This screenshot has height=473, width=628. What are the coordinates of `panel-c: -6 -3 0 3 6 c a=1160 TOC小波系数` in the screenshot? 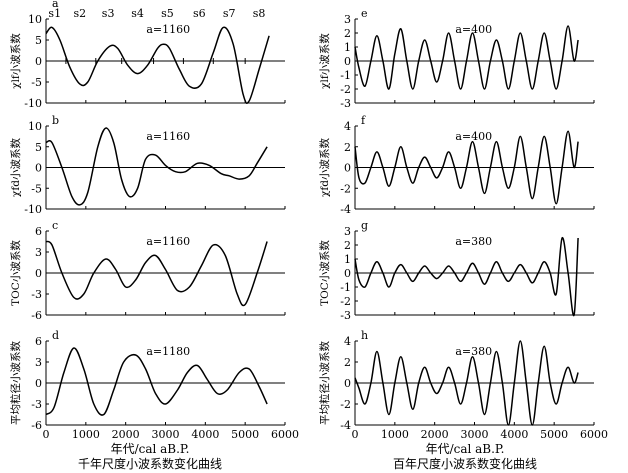 It's located at (147, 270).